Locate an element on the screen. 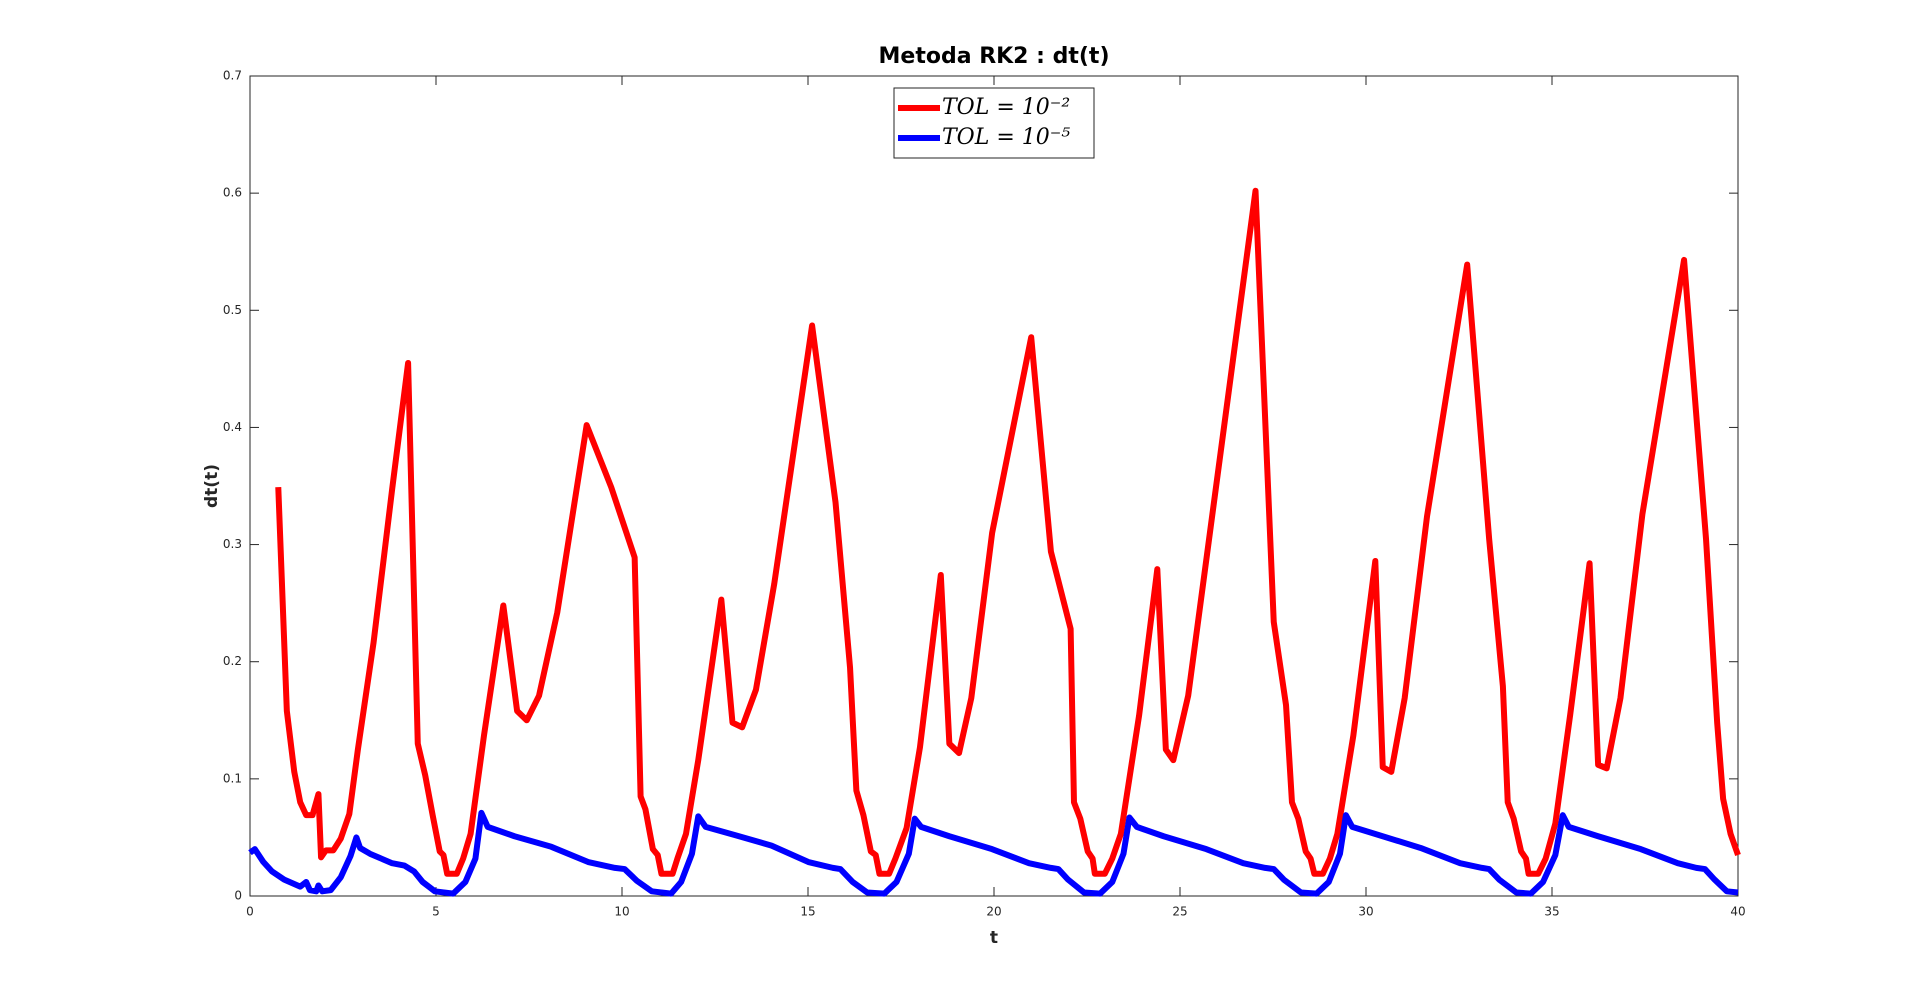  x-axis-label: t is located at coordinates (994, 938).